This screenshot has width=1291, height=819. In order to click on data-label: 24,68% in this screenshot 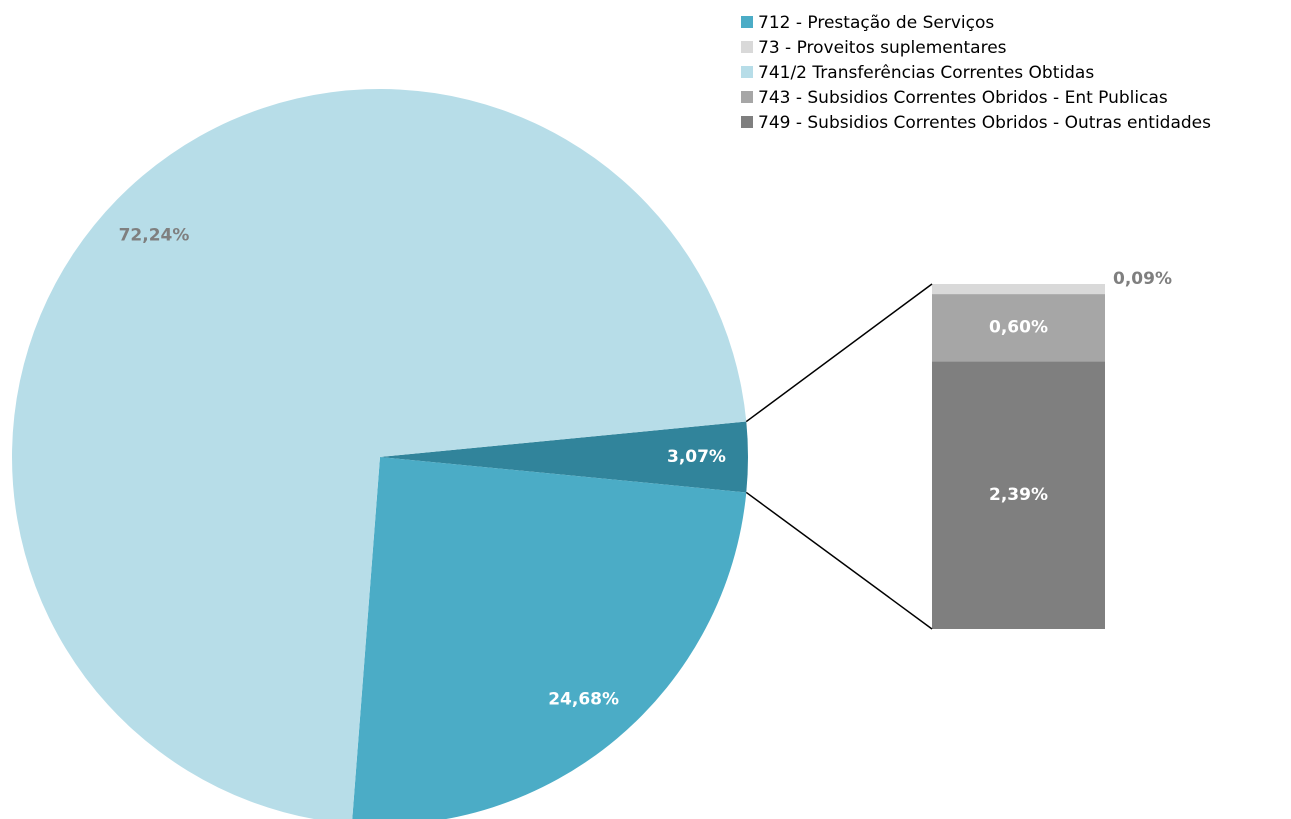, I will do `click(583, 699)`.